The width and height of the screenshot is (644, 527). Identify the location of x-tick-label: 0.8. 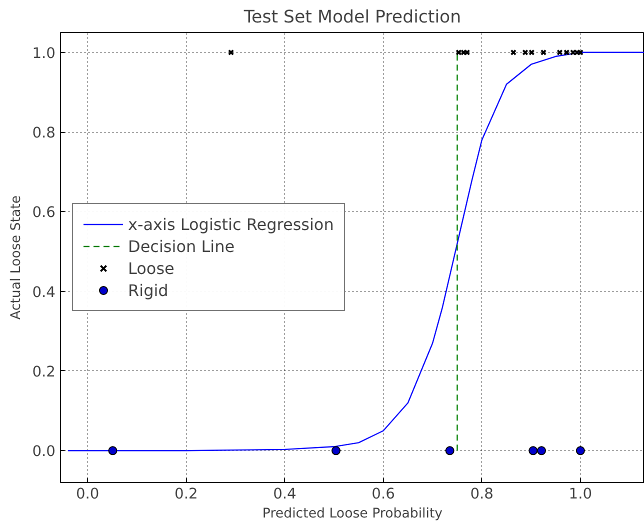
(482, 494).